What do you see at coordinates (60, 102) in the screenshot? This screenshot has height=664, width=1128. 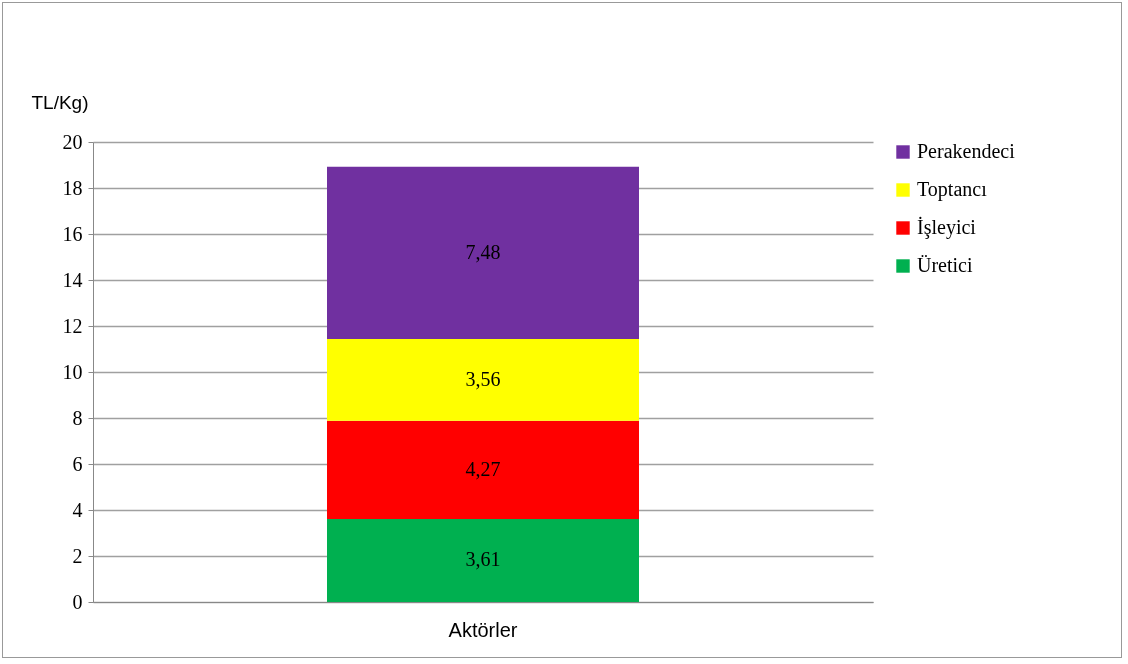 I see `y-axis-title: TL/Kg)` at bounding box center [60, 102].